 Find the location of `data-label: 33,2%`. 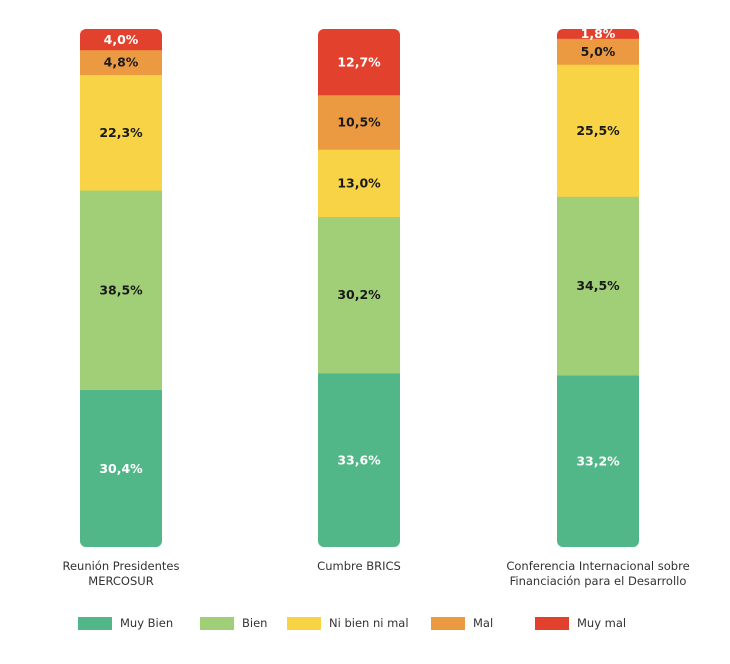

data-label: 33,2% is located at coordinates (598, 461).